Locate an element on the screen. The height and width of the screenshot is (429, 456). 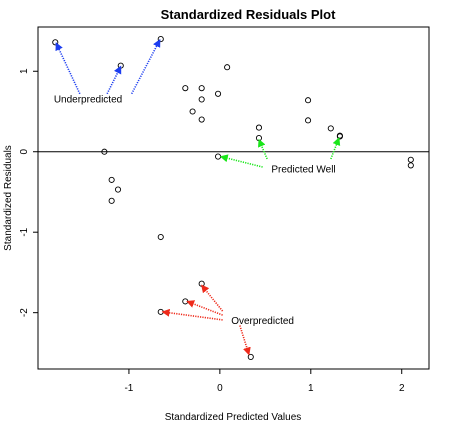
y-tick-label: -1 is located at coordinates (24, 231).